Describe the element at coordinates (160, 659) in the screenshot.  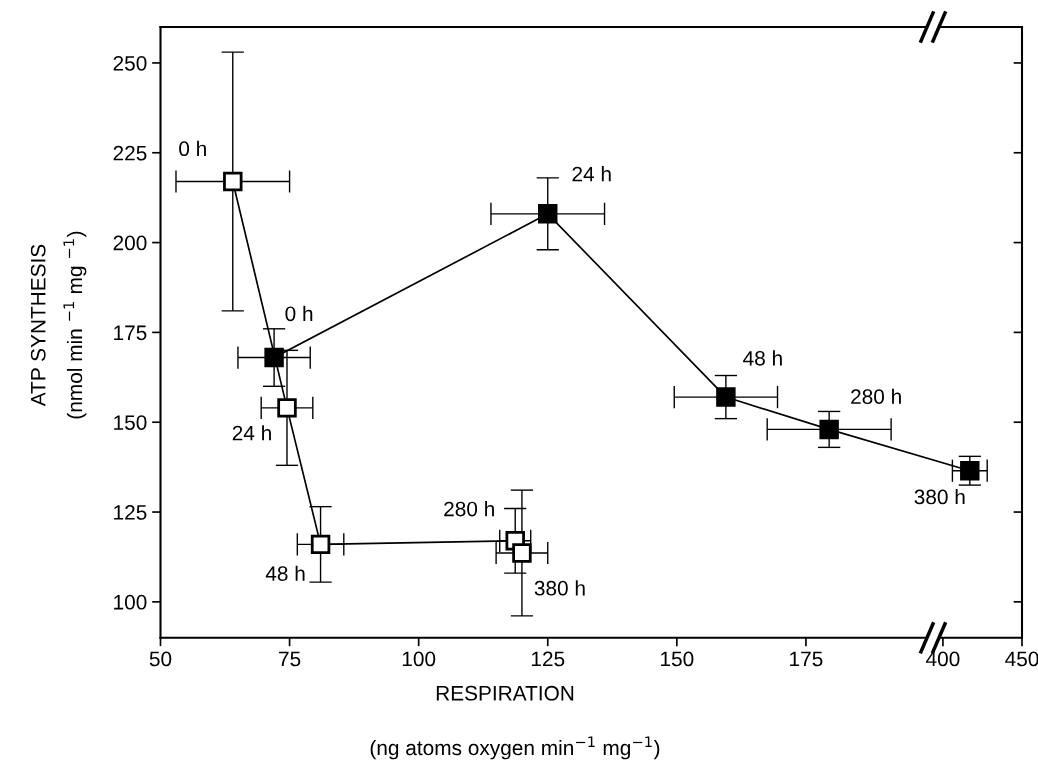
I see `x-tick-label: 50` at that location.